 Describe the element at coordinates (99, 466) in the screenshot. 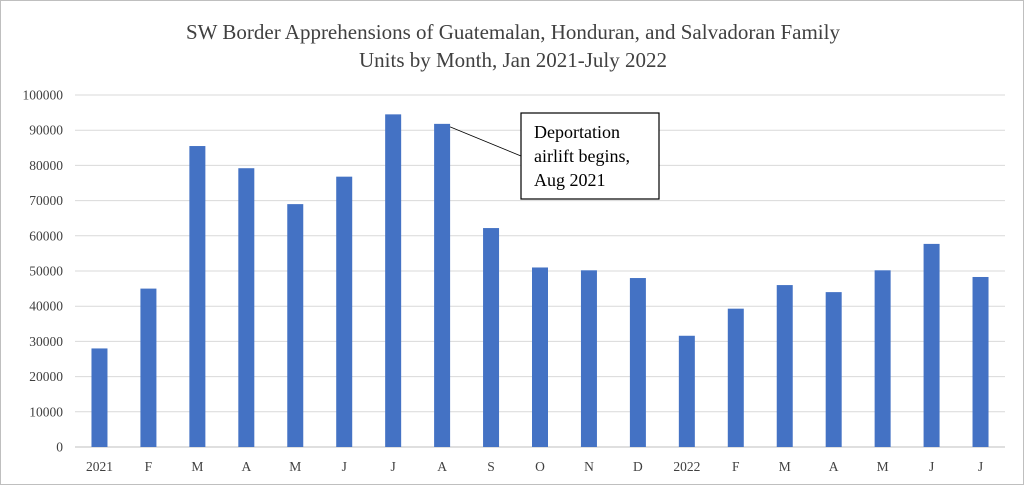

I see `x-tick-label: 2021` at that location.